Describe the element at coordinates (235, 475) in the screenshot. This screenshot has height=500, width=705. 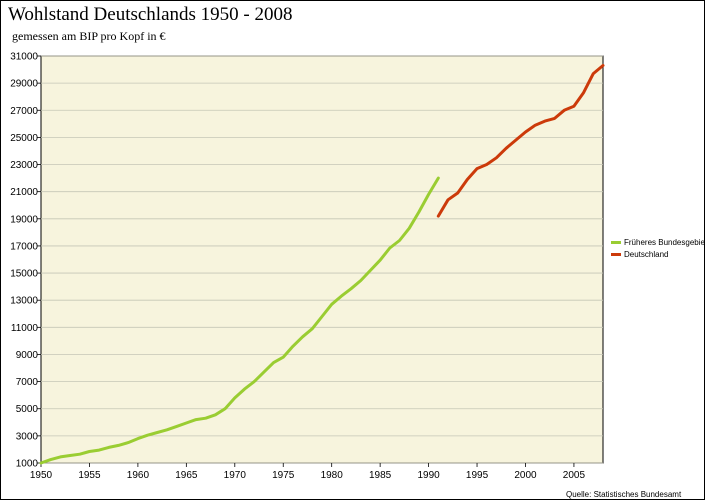
I see `x-tick-label: 1970` at that location.